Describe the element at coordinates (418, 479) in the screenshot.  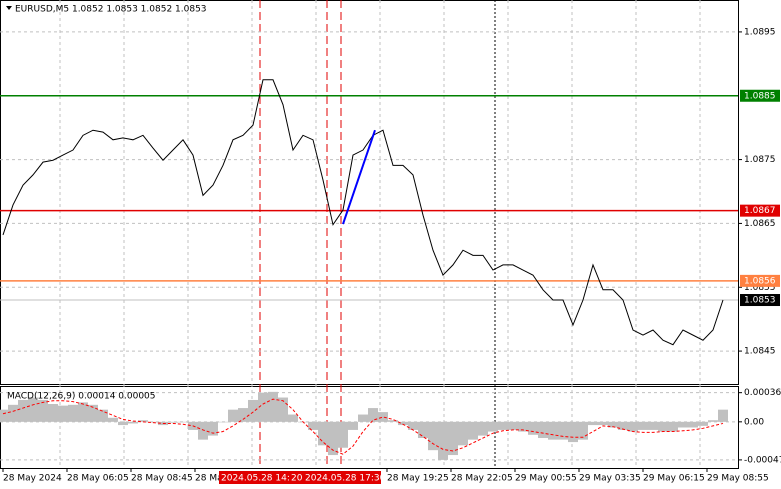
I see `x-tick-label: 28 May 19:25` at that location.